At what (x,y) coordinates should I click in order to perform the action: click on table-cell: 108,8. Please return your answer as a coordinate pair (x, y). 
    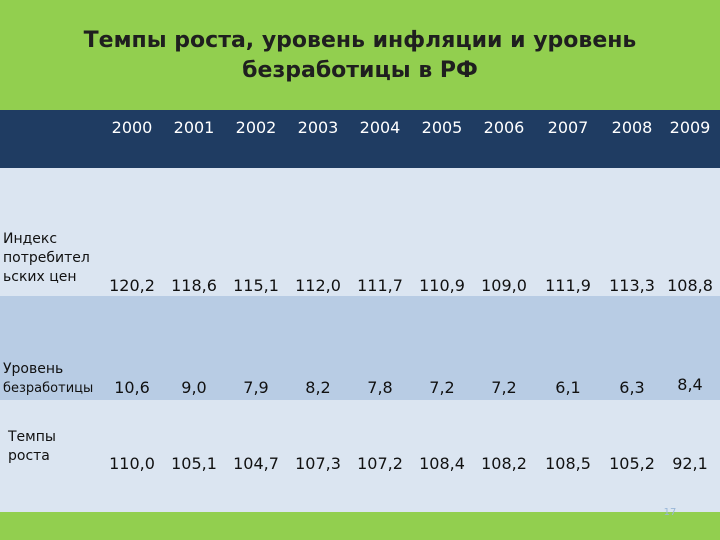
    Looking at the image, I should click on (690, 285).